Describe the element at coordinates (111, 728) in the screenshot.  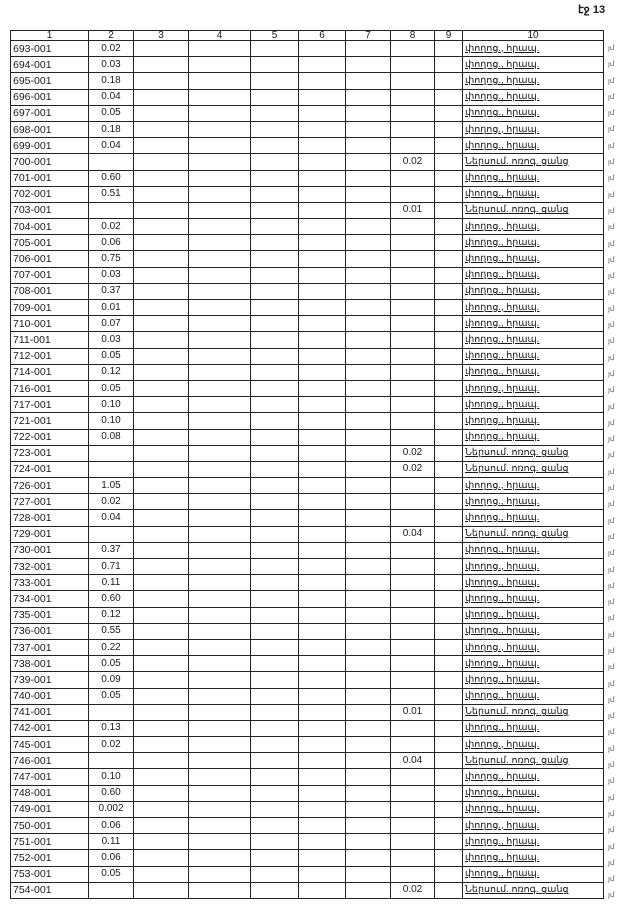
I see `area-col2: 0.13` at that location.